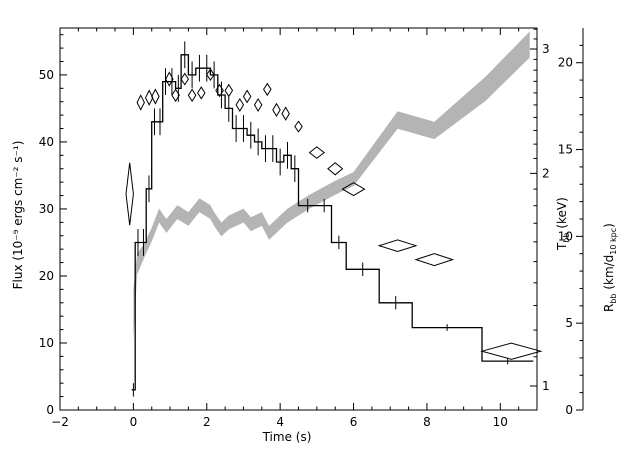 The image size is (640, 457). What do you see at coordinates (569, 410) in the screenshot?
I see `radius-tick-label-0: 0` at bounding box center [569, 410].